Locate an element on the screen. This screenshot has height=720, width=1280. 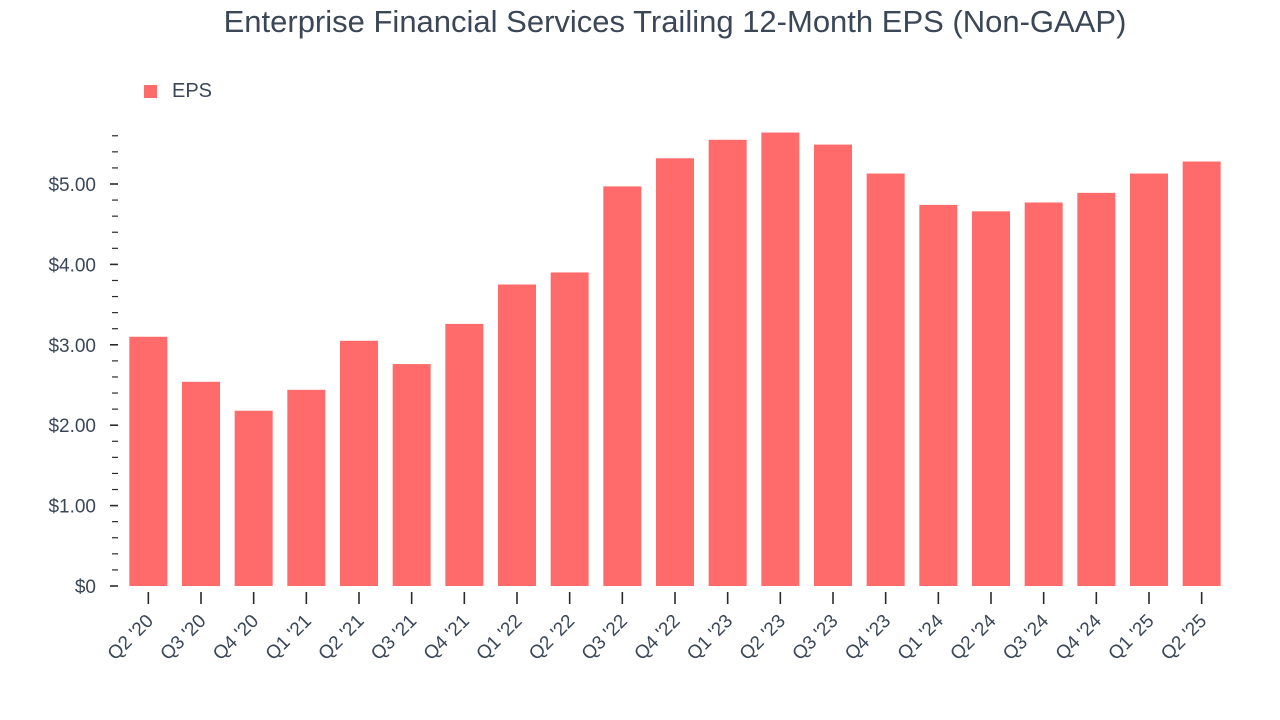
x-tick-label: Q3 '23 is located at coordinates (816, 638).